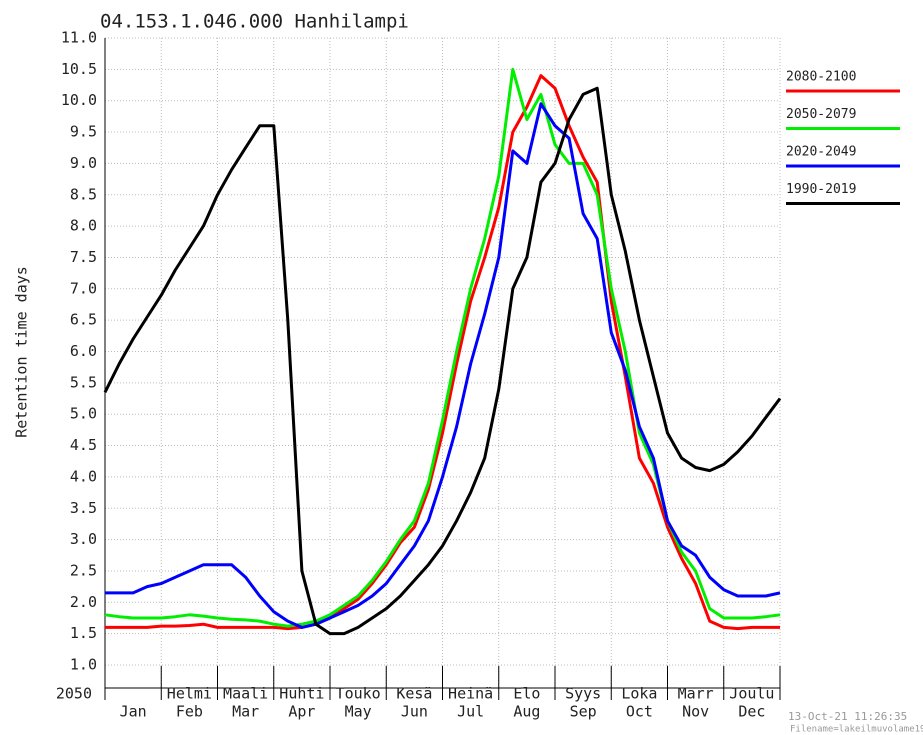  Describe the element at coordinates (83, 382) in the screenshot. I see `y-tick-label: 5.5` at that location.